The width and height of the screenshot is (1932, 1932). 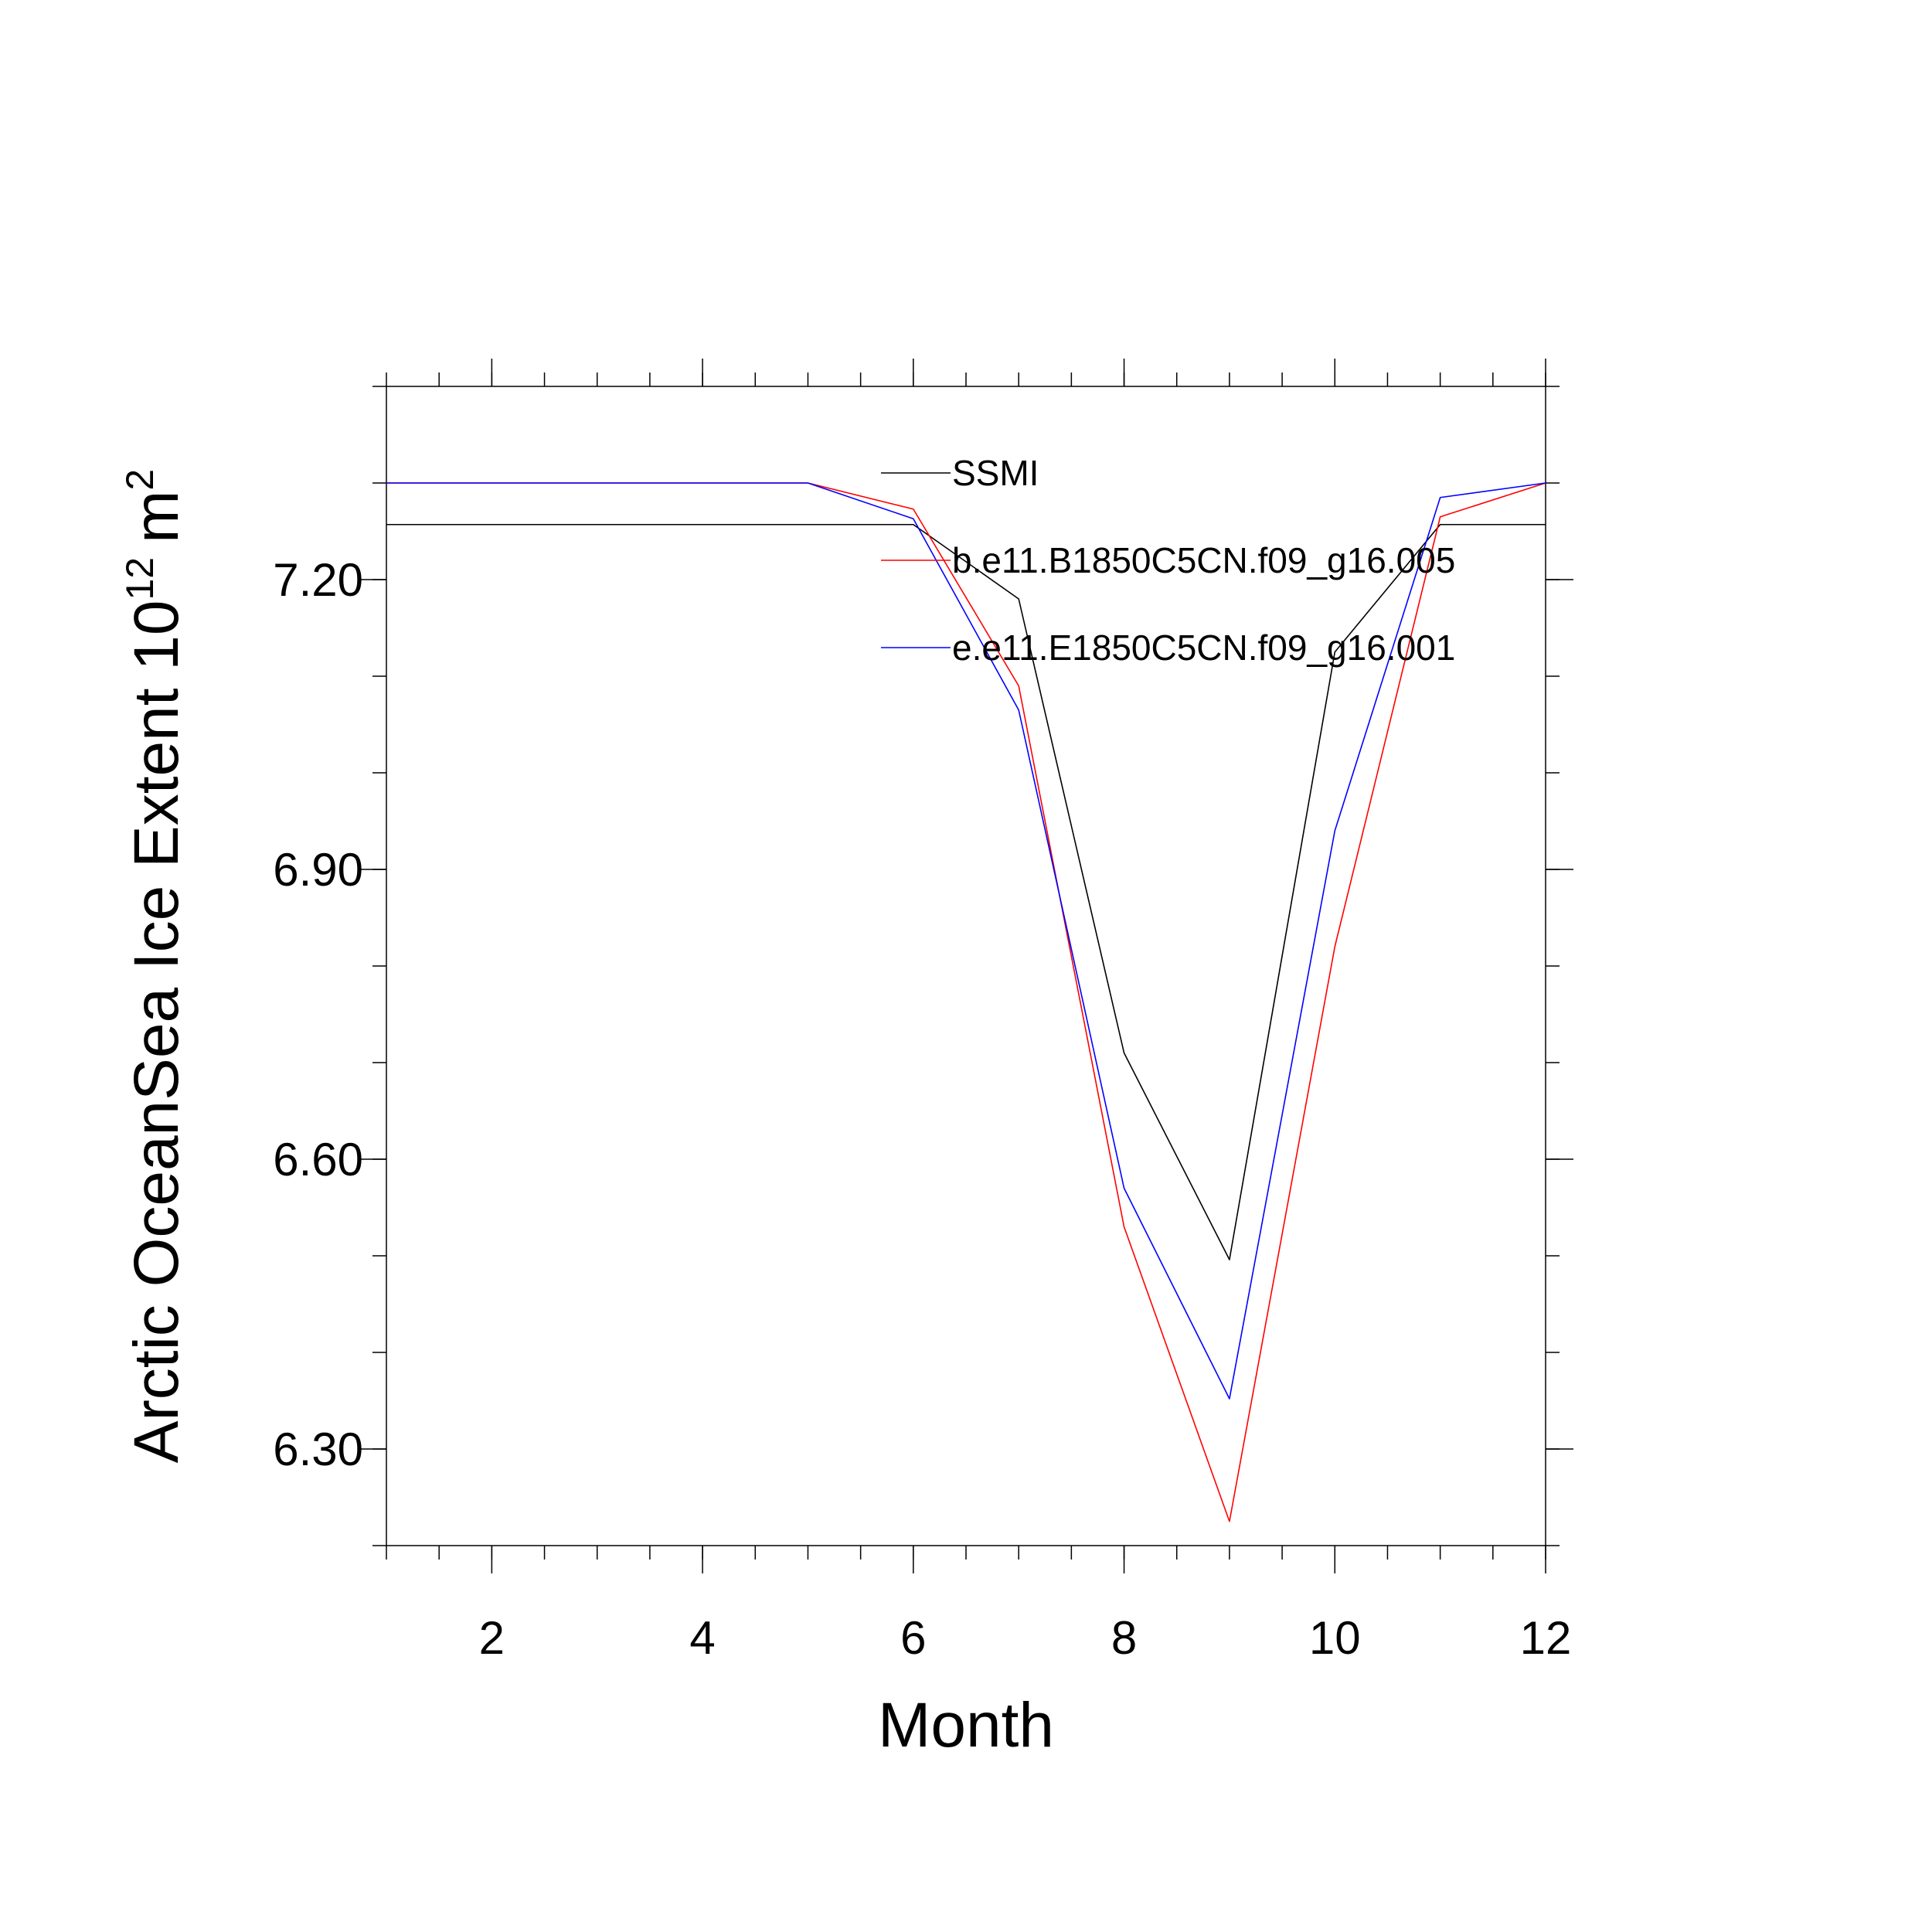 I want to click on y-axis-title: Arctic OceanSea Ice Extent 1012 m2, so click(x=155, y=966).